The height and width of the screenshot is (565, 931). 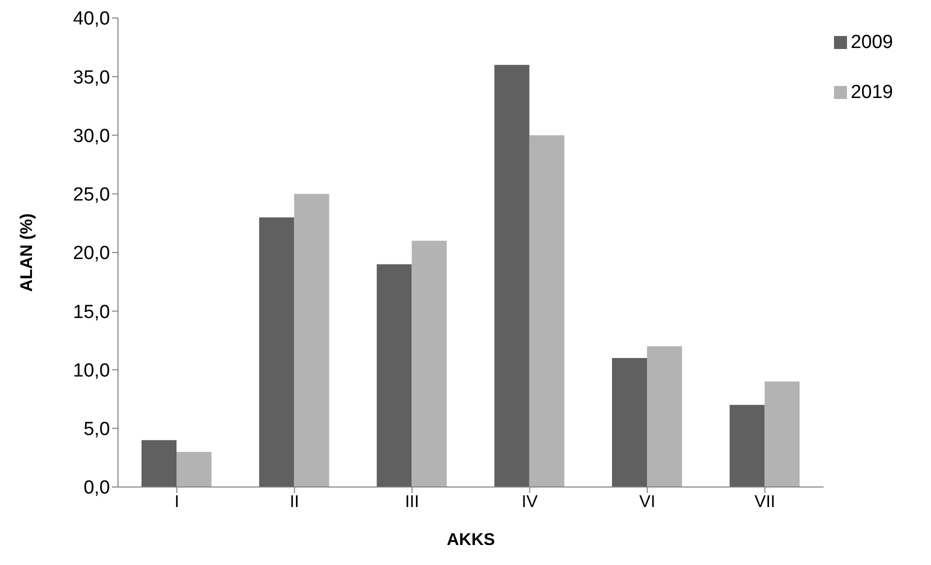 I want to click on y-tick-label: 35,0, so click(x=91, y=77).